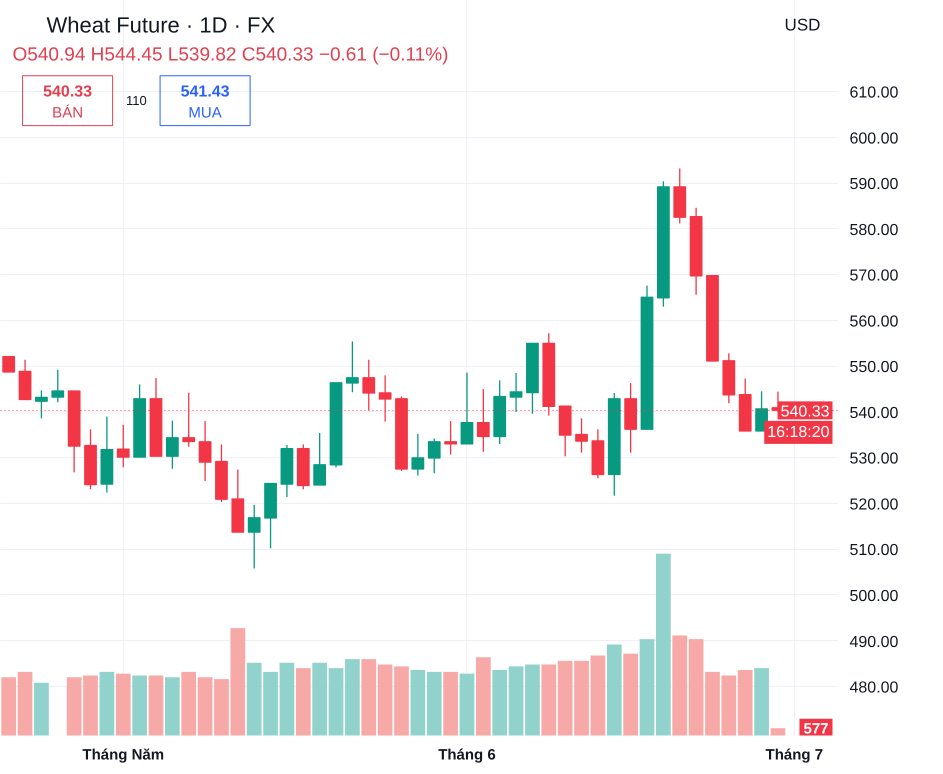  What do you see at coordinates (816, 729) in the screenshot?
I see `text: 577` at bounding box center [816, 729].